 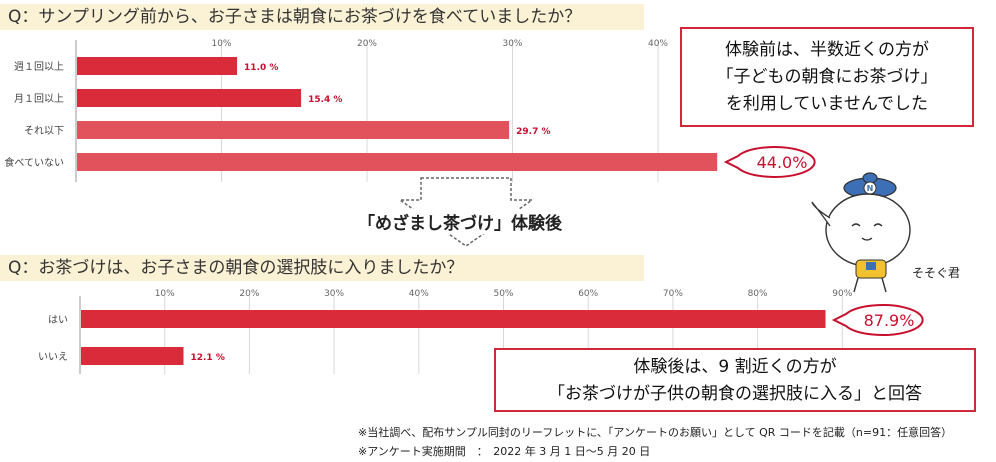 I want to click on chart1-category-label: 週１回以上, so click(x=39, y=67).